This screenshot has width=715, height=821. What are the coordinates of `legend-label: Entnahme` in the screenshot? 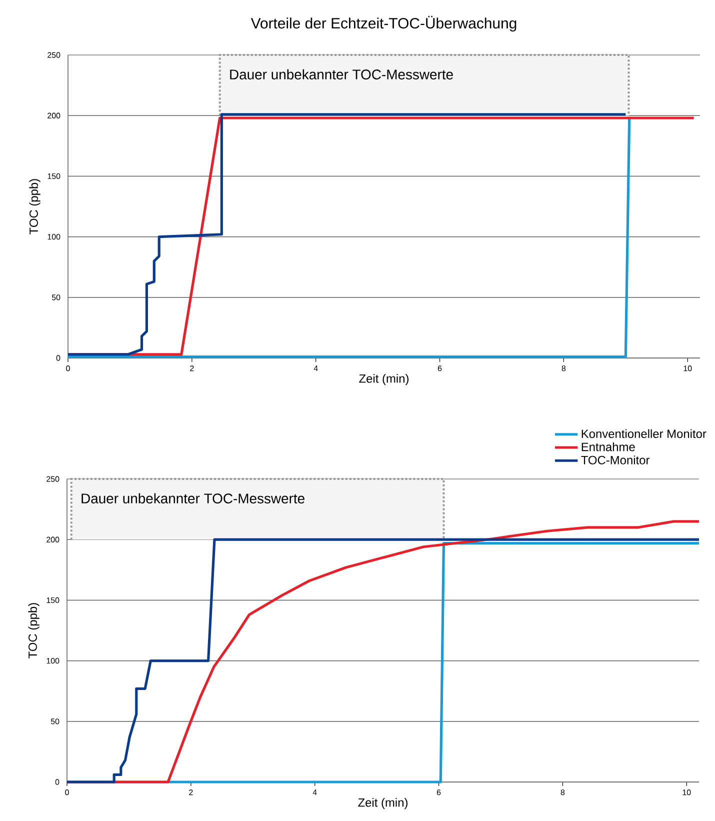 It's located at (608, 447).